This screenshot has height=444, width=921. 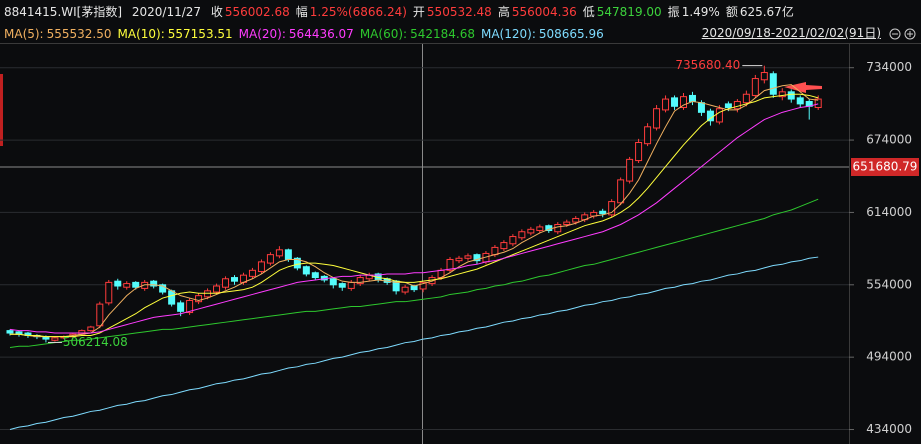 I want to click on quote-label: 额, so click(x=731, y=12).